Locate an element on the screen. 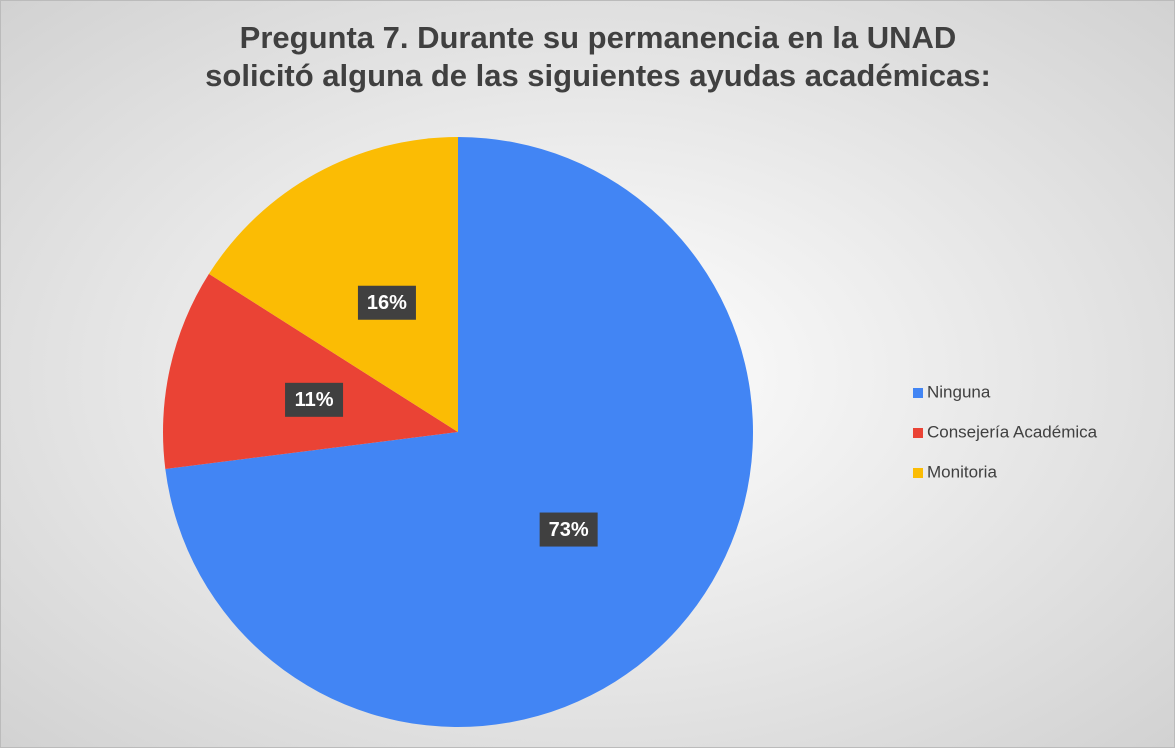  legend-label: Ninguna is located at coordinates (959, 391).